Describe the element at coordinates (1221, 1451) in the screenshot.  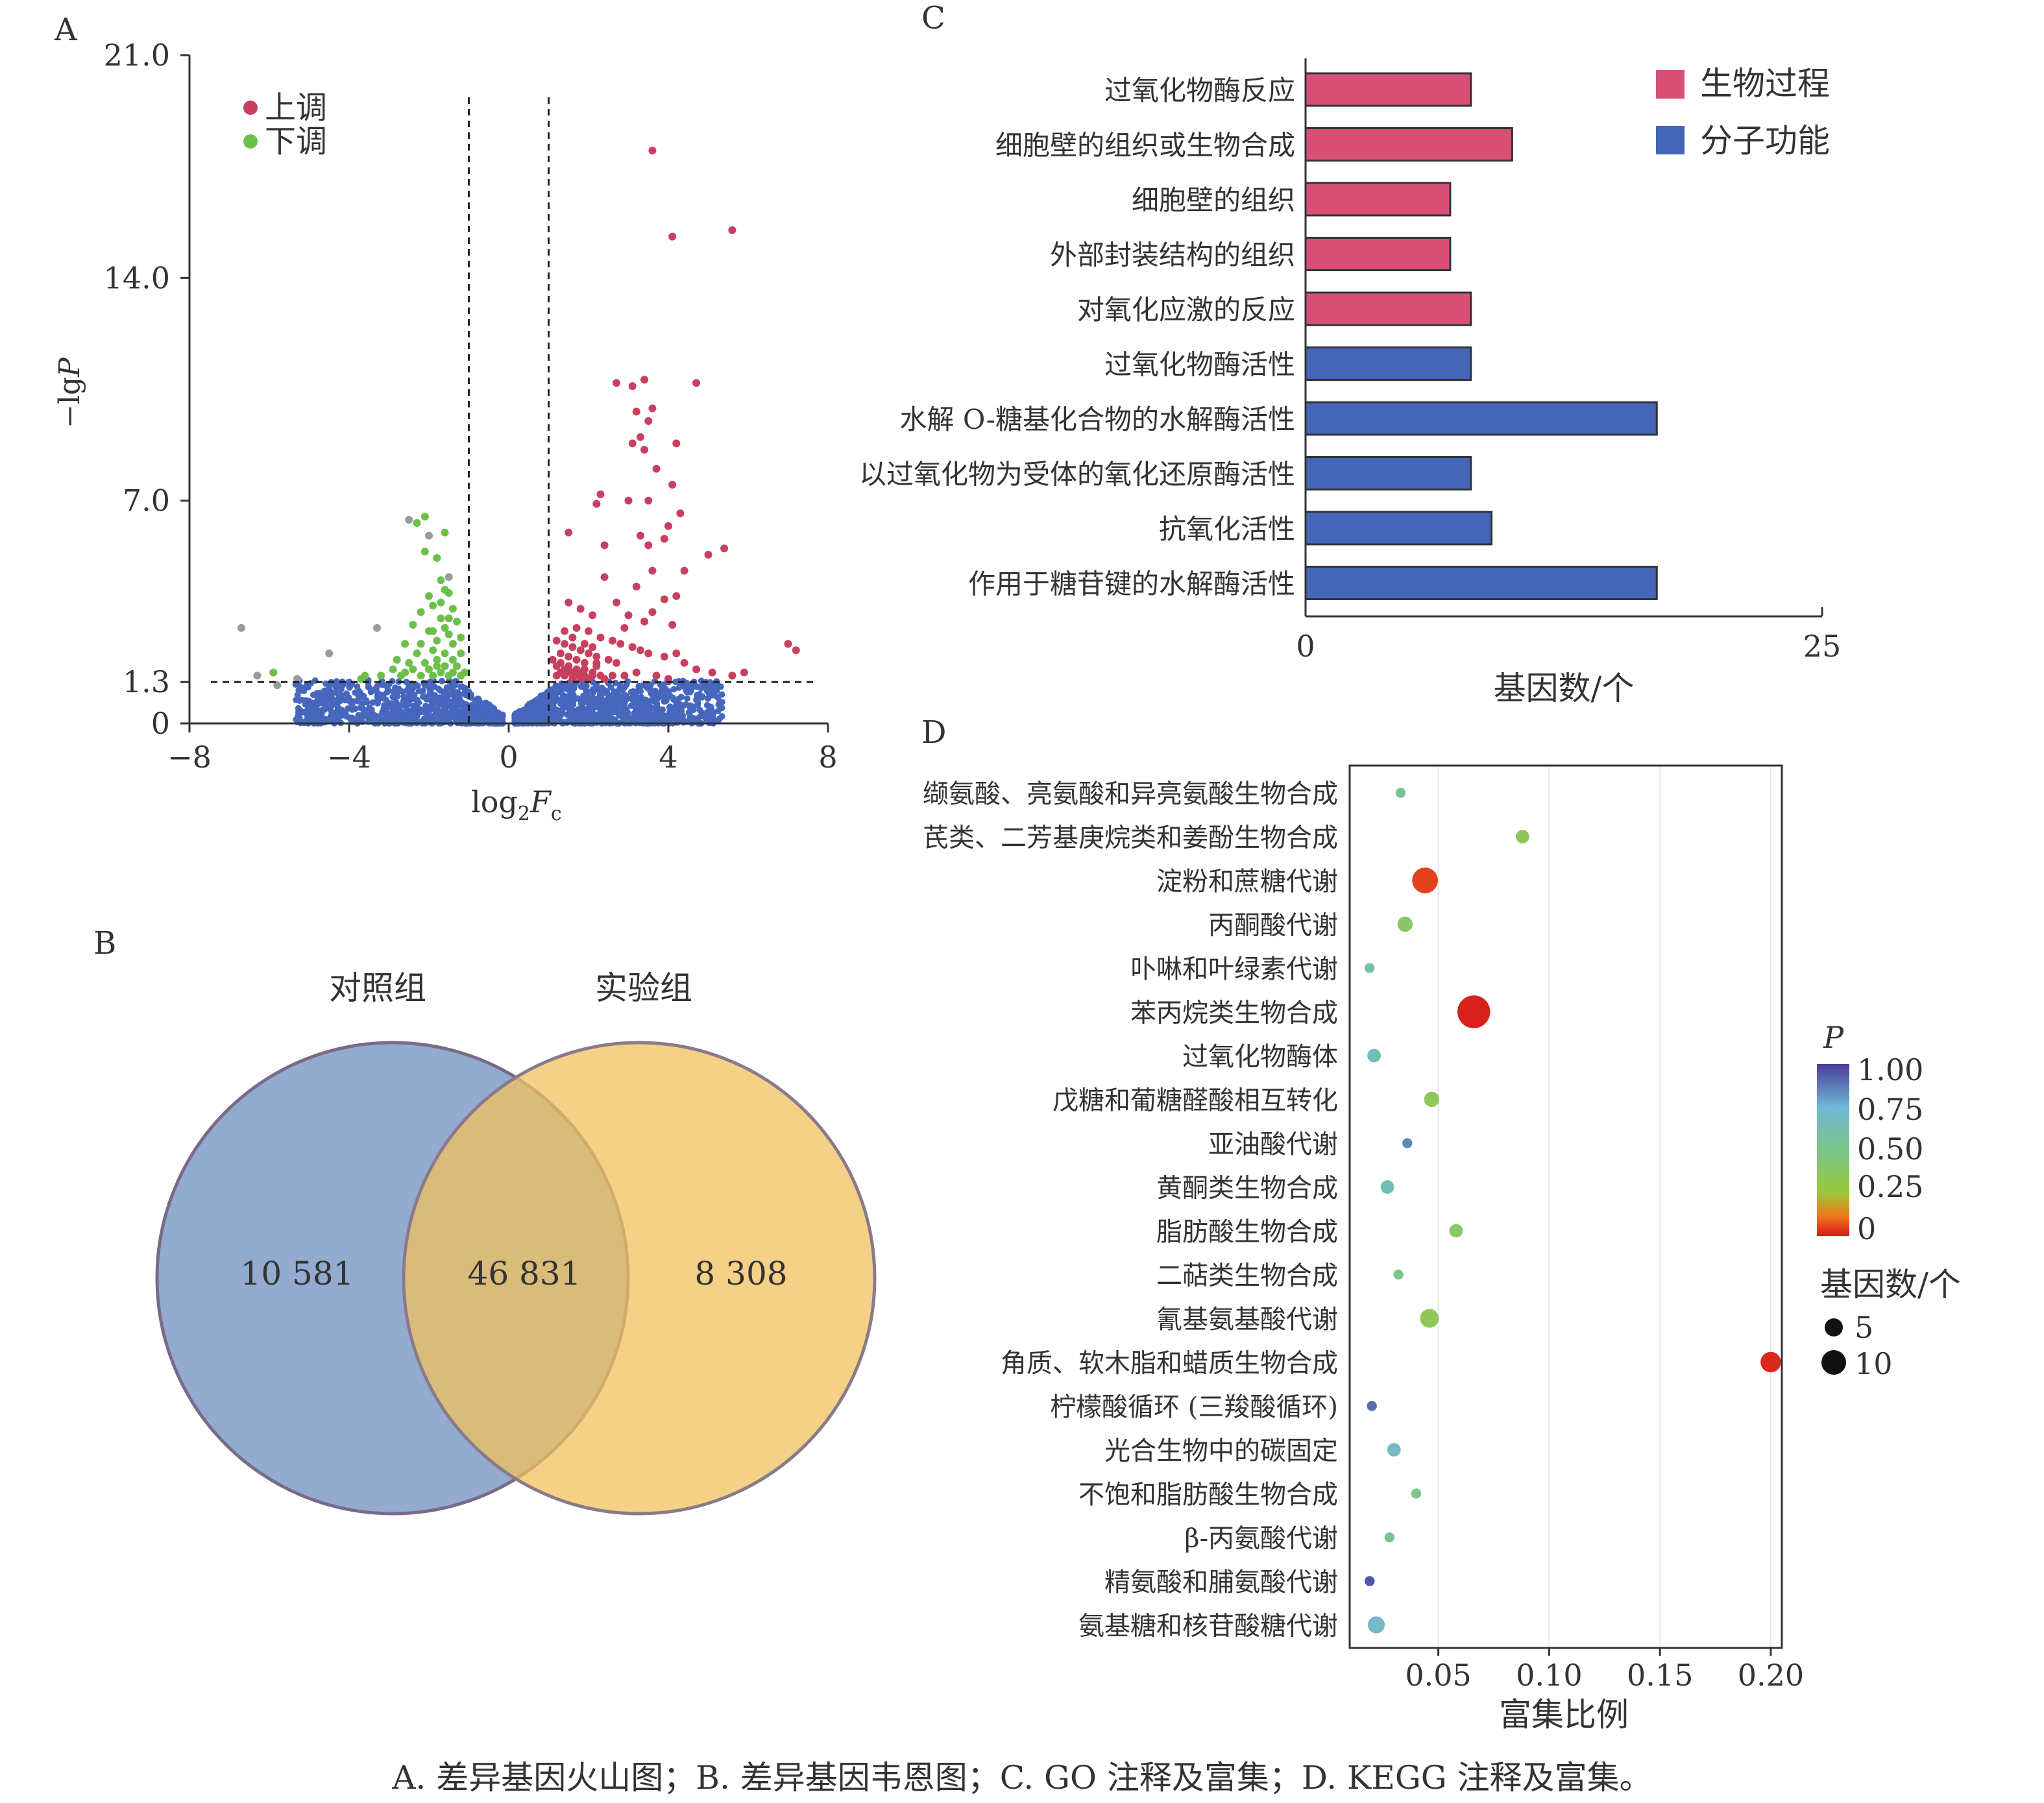
I see `kegg-category-label: 光合生物中的碳固定` at that location.